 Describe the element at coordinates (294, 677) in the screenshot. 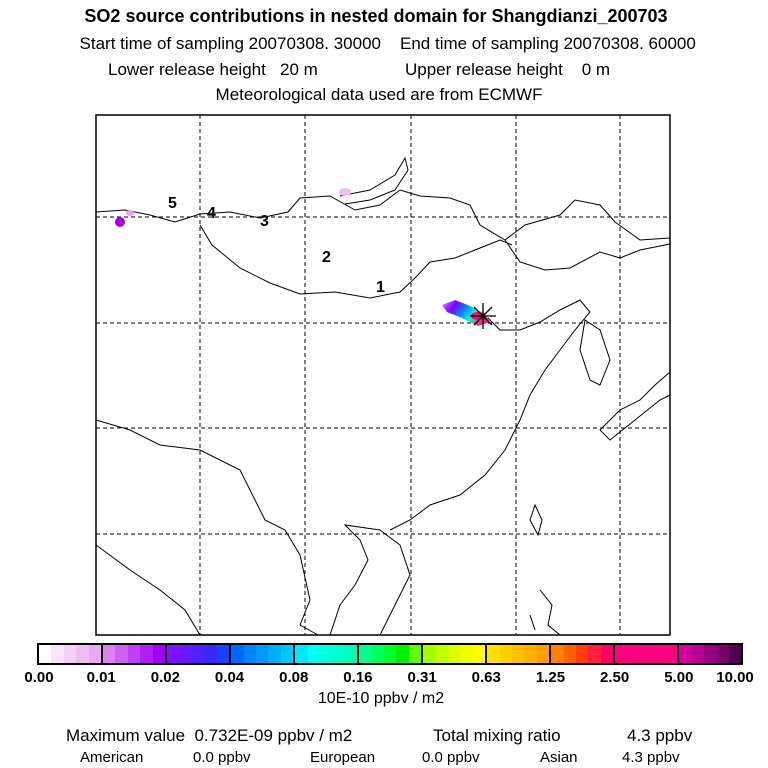

I see `colorbar-tick-label: 0.08` at that location.